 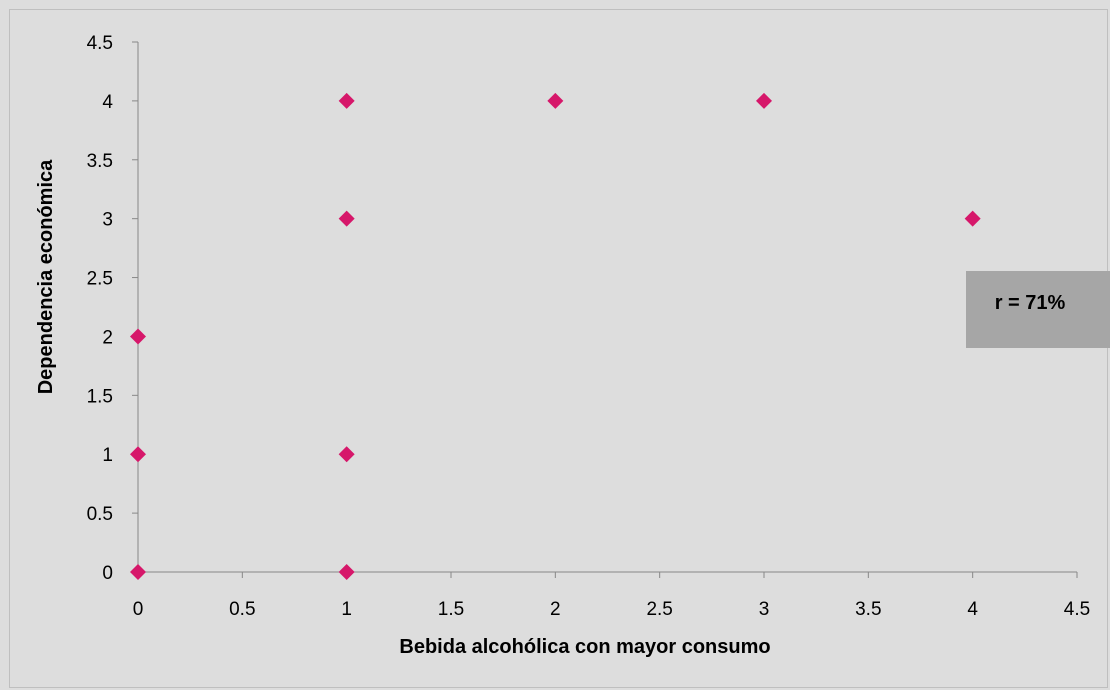 What do you see at coordinates (451, 609) in the screenshot?
I see `x-tick-label: 1.5` at bounding box center [451, 609].